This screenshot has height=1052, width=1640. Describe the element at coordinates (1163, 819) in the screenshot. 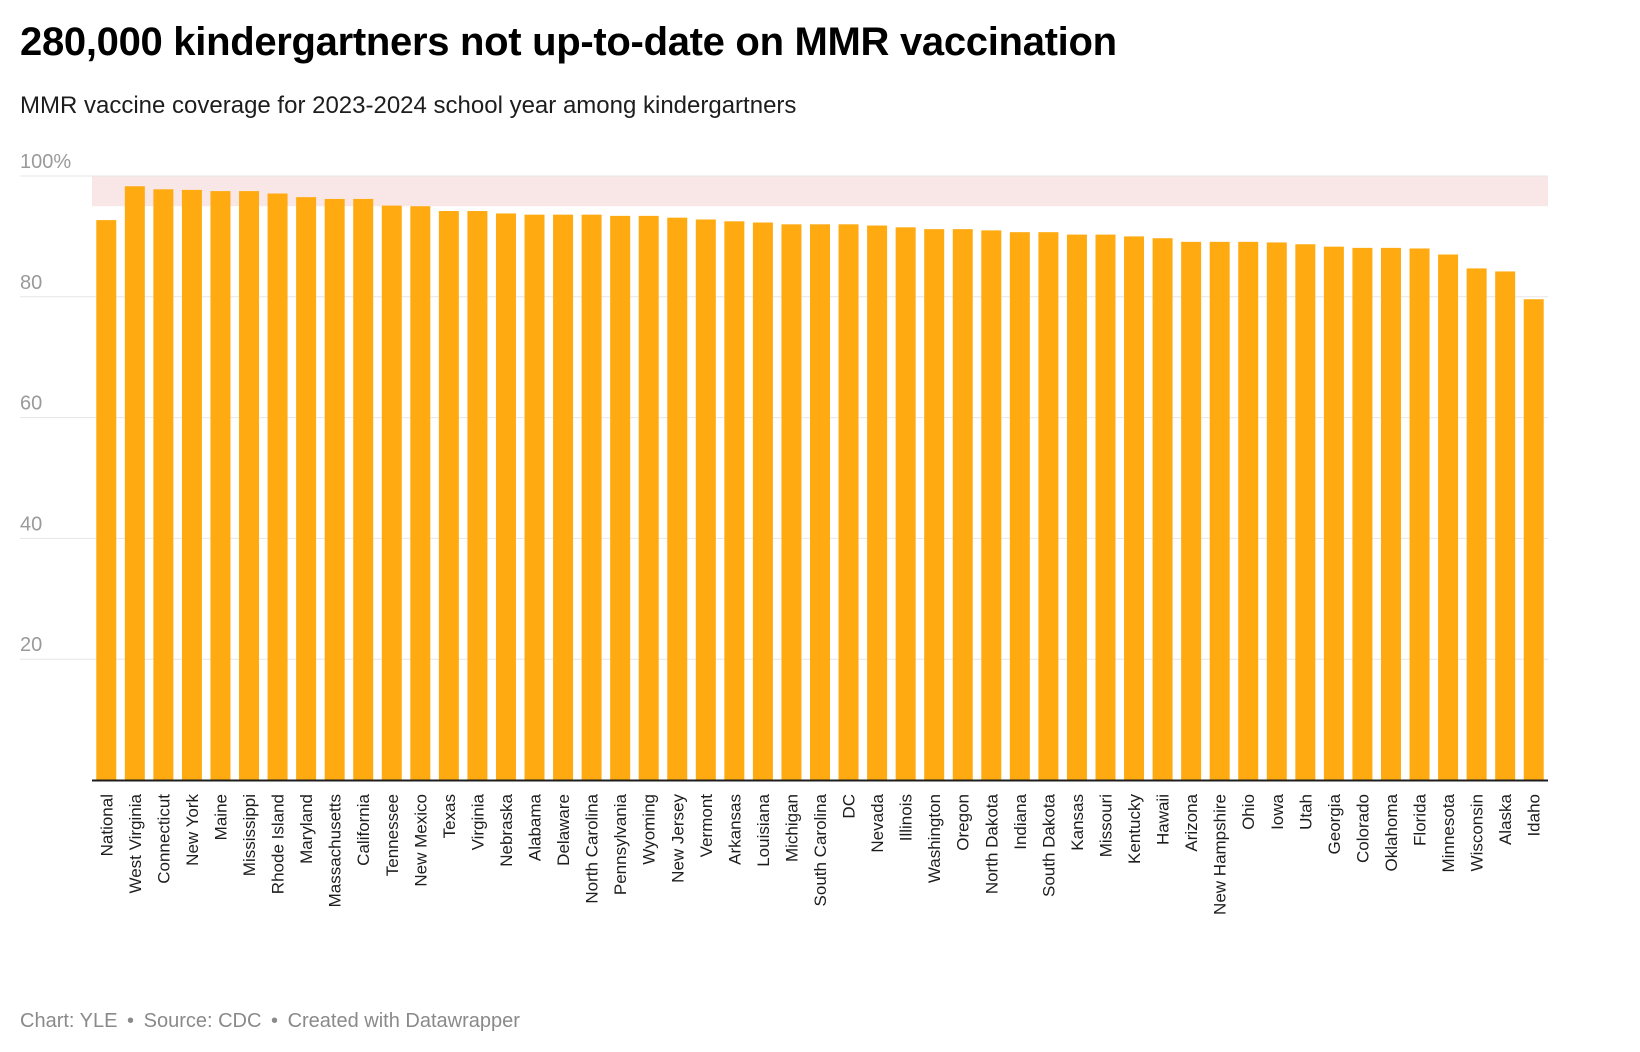

I see `category-label: Hawaii` at that location.